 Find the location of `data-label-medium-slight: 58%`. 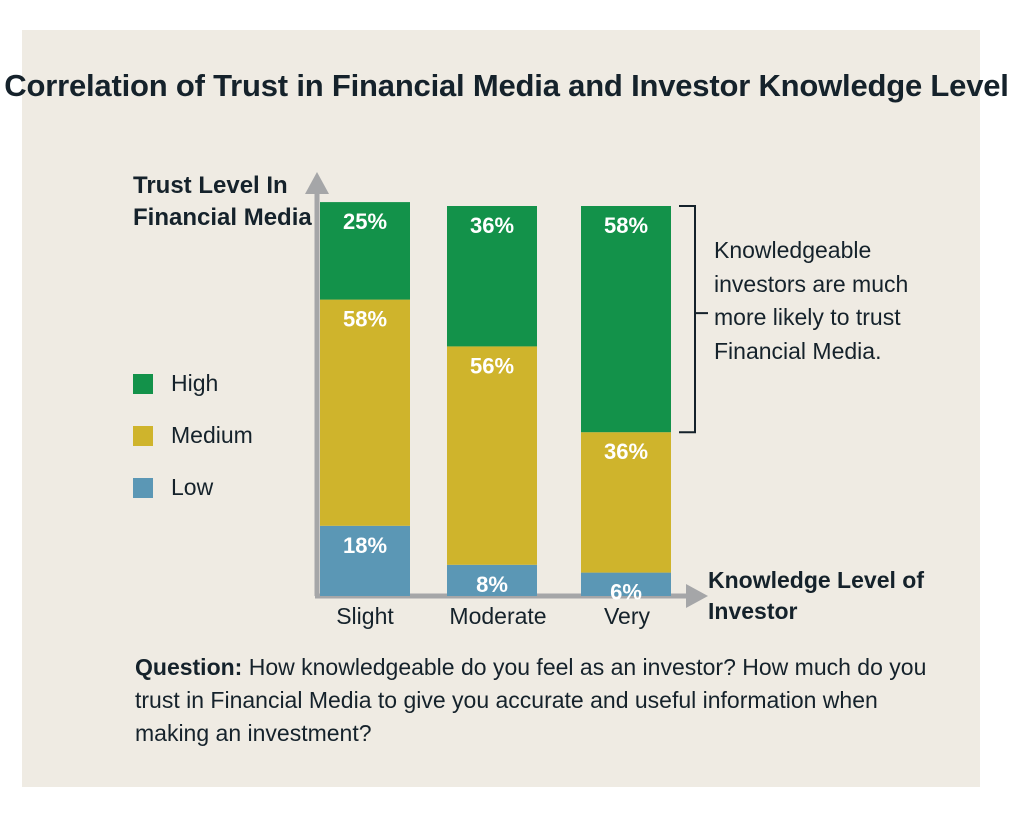

data-label-medium-slight: 58% is located at coordinates (365, 319).